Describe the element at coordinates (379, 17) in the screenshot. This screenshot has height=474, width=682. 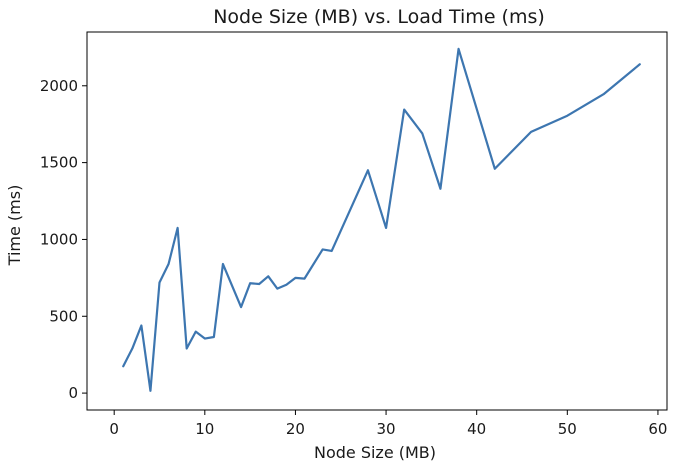
I see `chart-title: Node Size (MB) vs. Load Time (ms)` at that location.